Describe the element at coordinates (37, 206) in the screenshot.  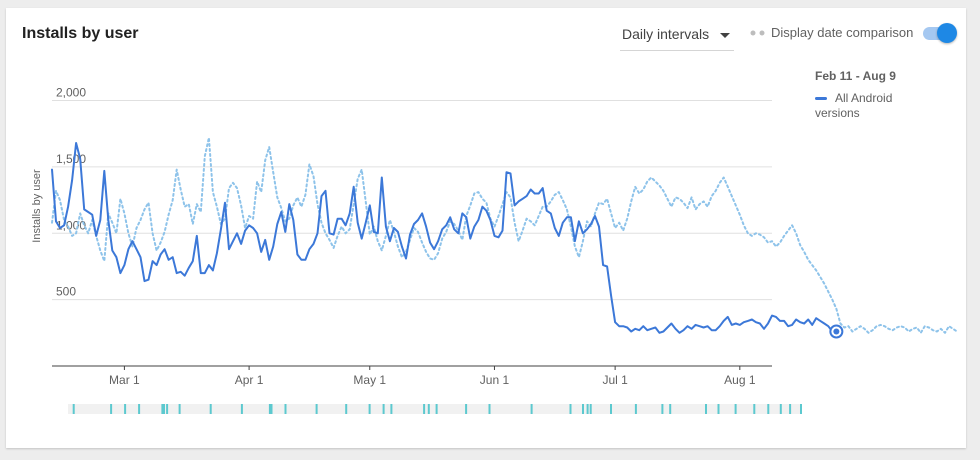
I see `y-axis-label: Installs by user` at that location.